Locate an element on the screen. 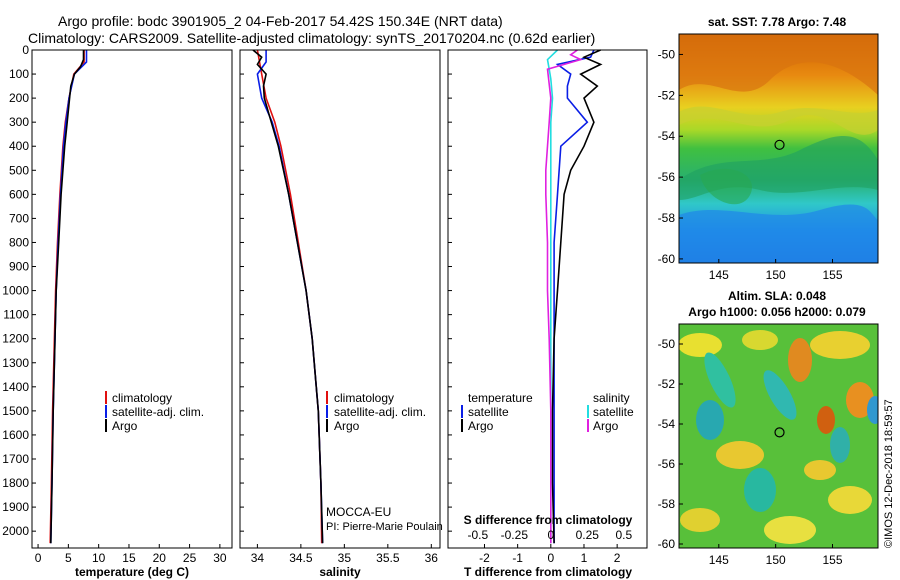 This screenshot has width=900, height=580. legend-temperature-title: temperature is located at coordinates (500, 398).